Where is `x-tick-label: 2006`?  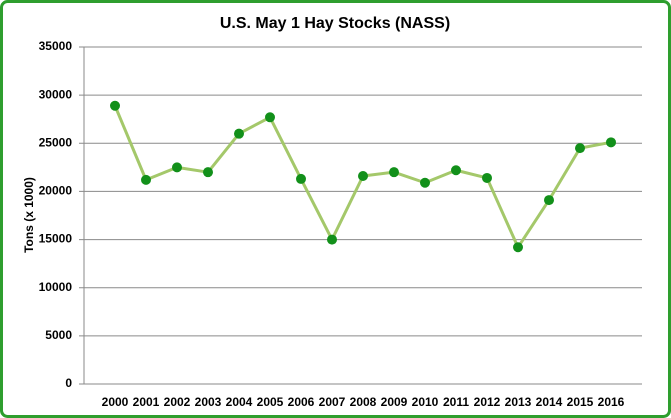
x-tick-label: 2006 is located at coordinates (301, 402).